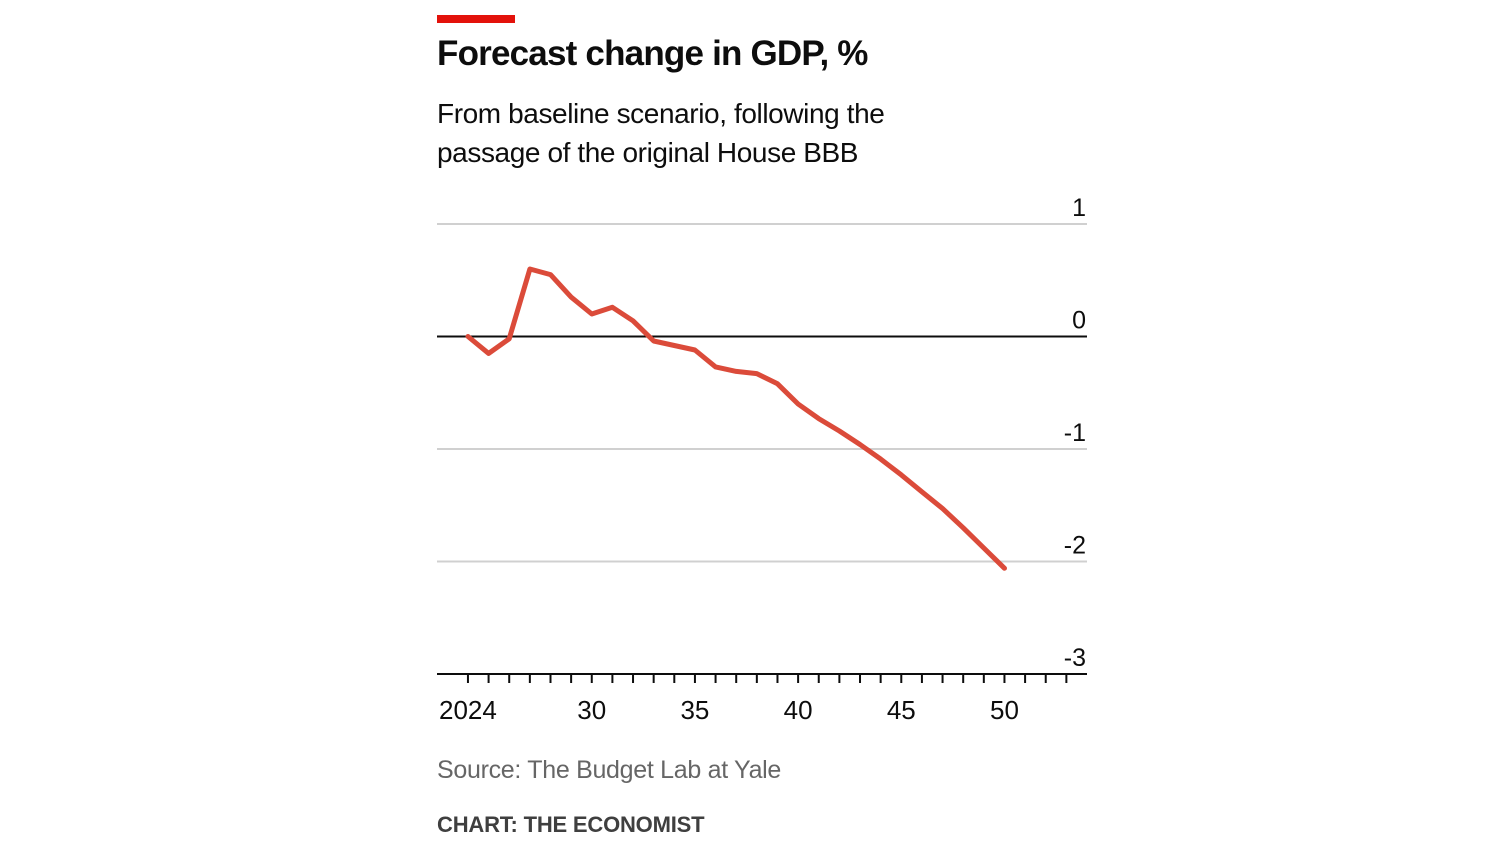  I want to click on x-tick-label: 30, so click(591, 710).